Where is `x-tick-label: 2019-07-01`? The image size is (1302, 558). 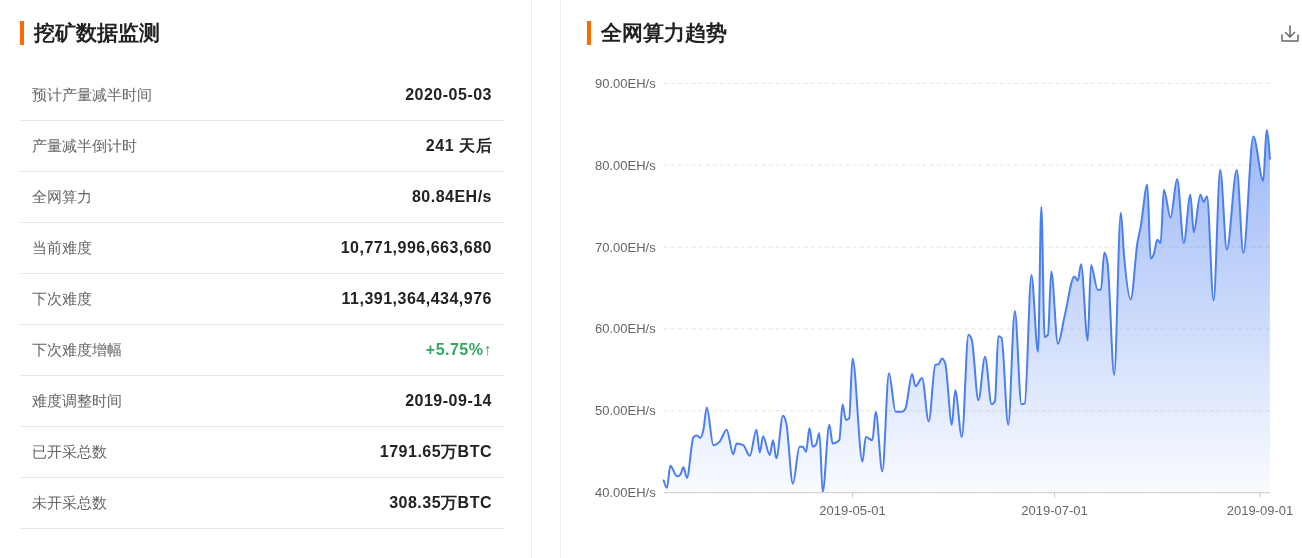
x-tick-label: 2019-07-01 is located at coordinates (1054, 511).